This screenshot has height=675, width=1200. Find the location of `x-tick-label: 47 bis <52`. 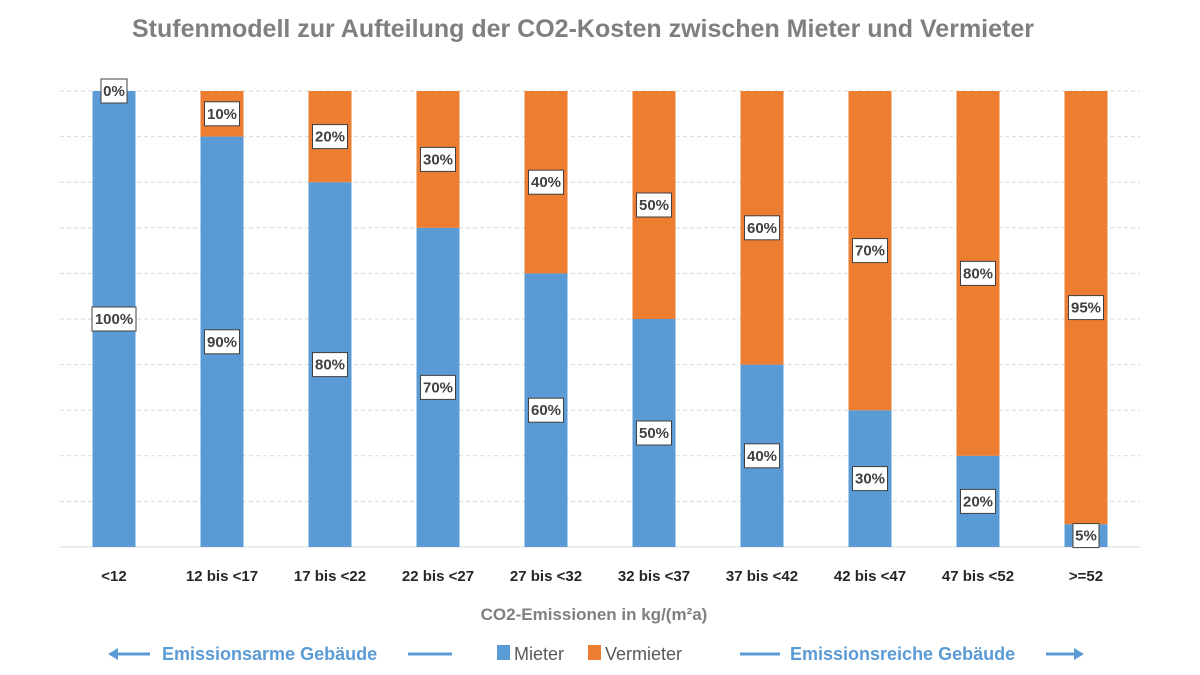

x-tick-label: 47 bis <52 is located at coordinates (978, 576).